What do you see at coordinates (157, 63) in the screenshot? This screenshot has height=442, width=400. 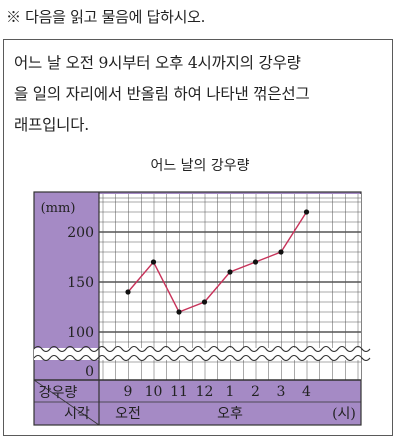 I see `question-line-1: 어느 날 오전 9시부터 오후 4시까지의 강우량` at bounding box center [157, 63].